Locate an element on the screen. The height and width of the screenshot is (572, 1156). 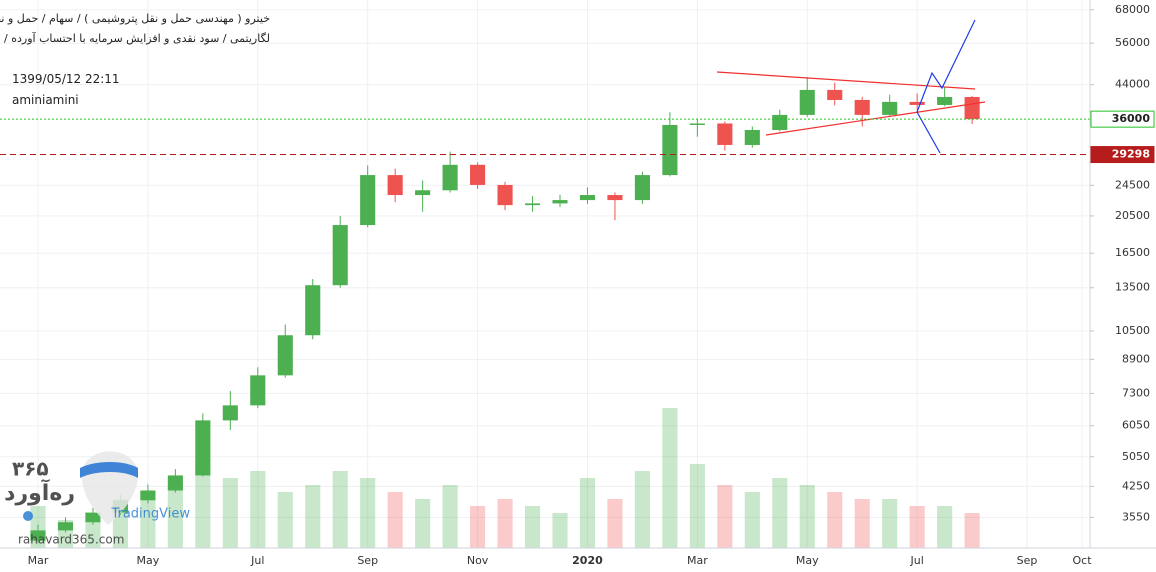
y-tick-label: 56000 is located at coordinates (1132, 42).